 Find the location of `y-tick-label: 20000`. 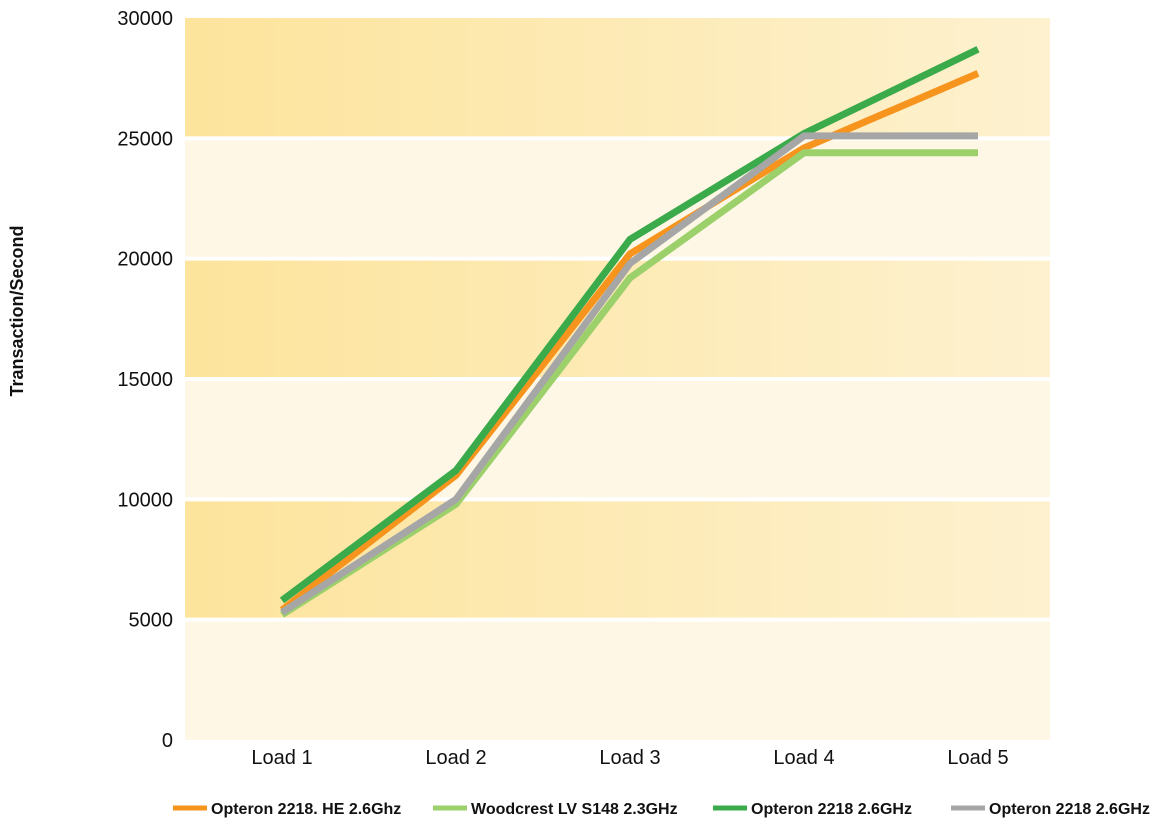

y-tick-label: 20000 is located at coordinates (145, 260).